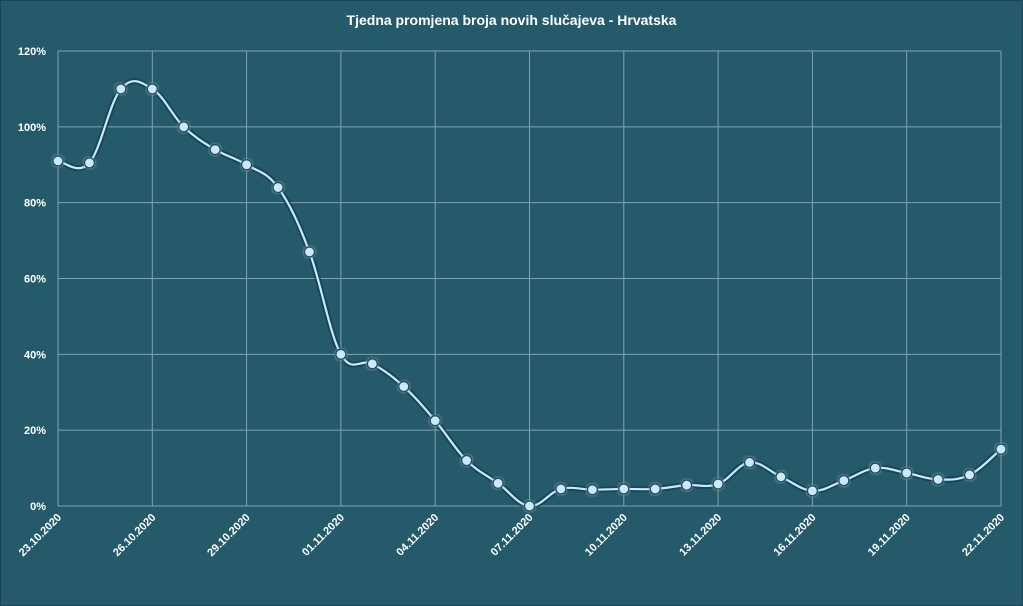 This screenshot has height=606, width=1023. I want to click on x-tick-label: 04.11.2020, so click(417, 535).